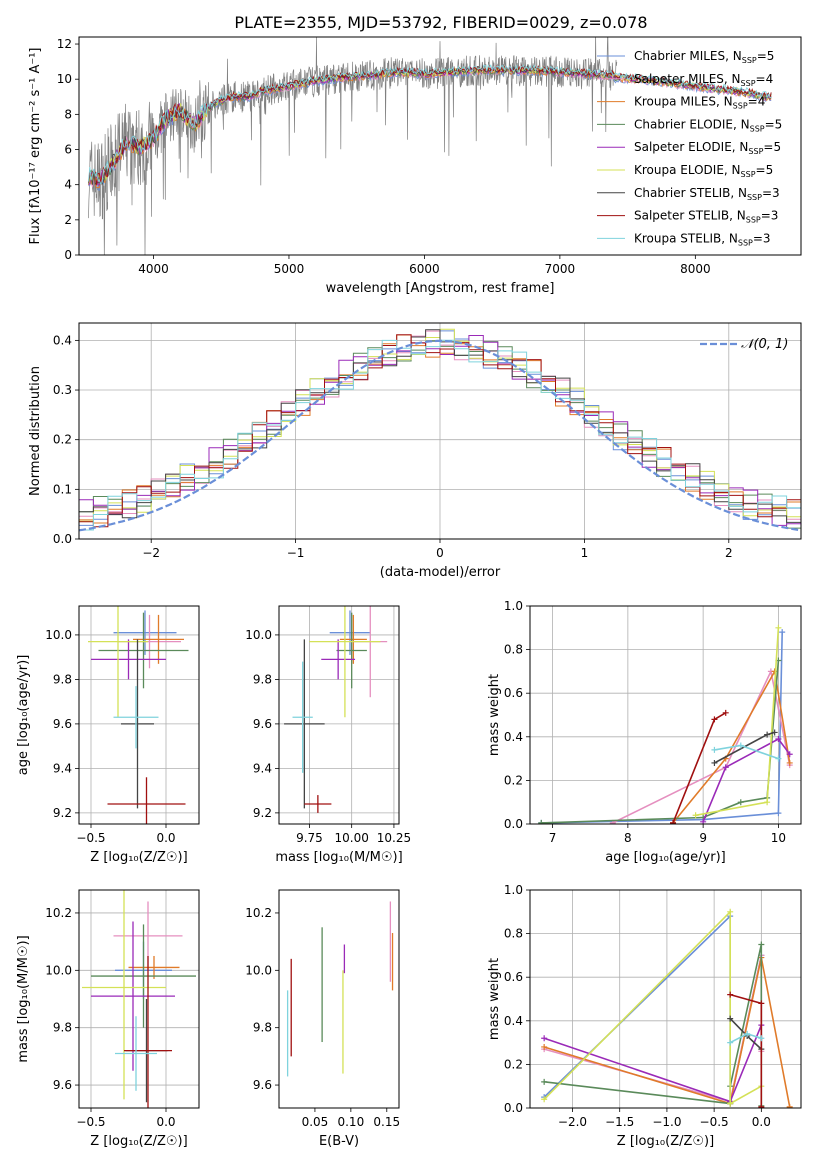 This screenshot has width=819, height=1170. I want to click on x-tick-label: 0, so click(440, 553).